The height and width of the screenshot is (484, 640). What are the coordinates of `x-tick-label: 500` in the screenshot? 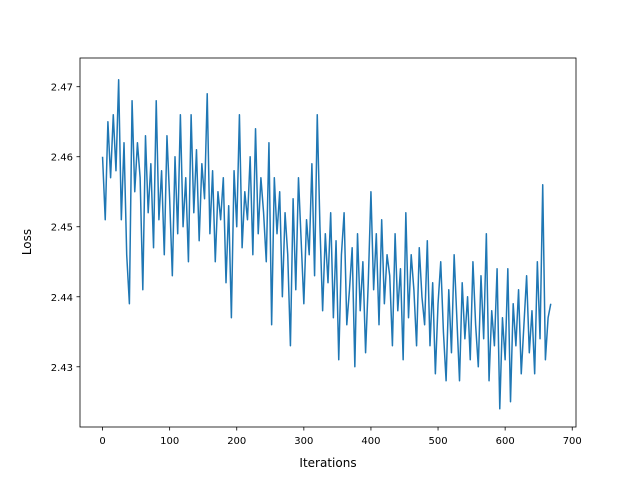 It's located at (437, 441).